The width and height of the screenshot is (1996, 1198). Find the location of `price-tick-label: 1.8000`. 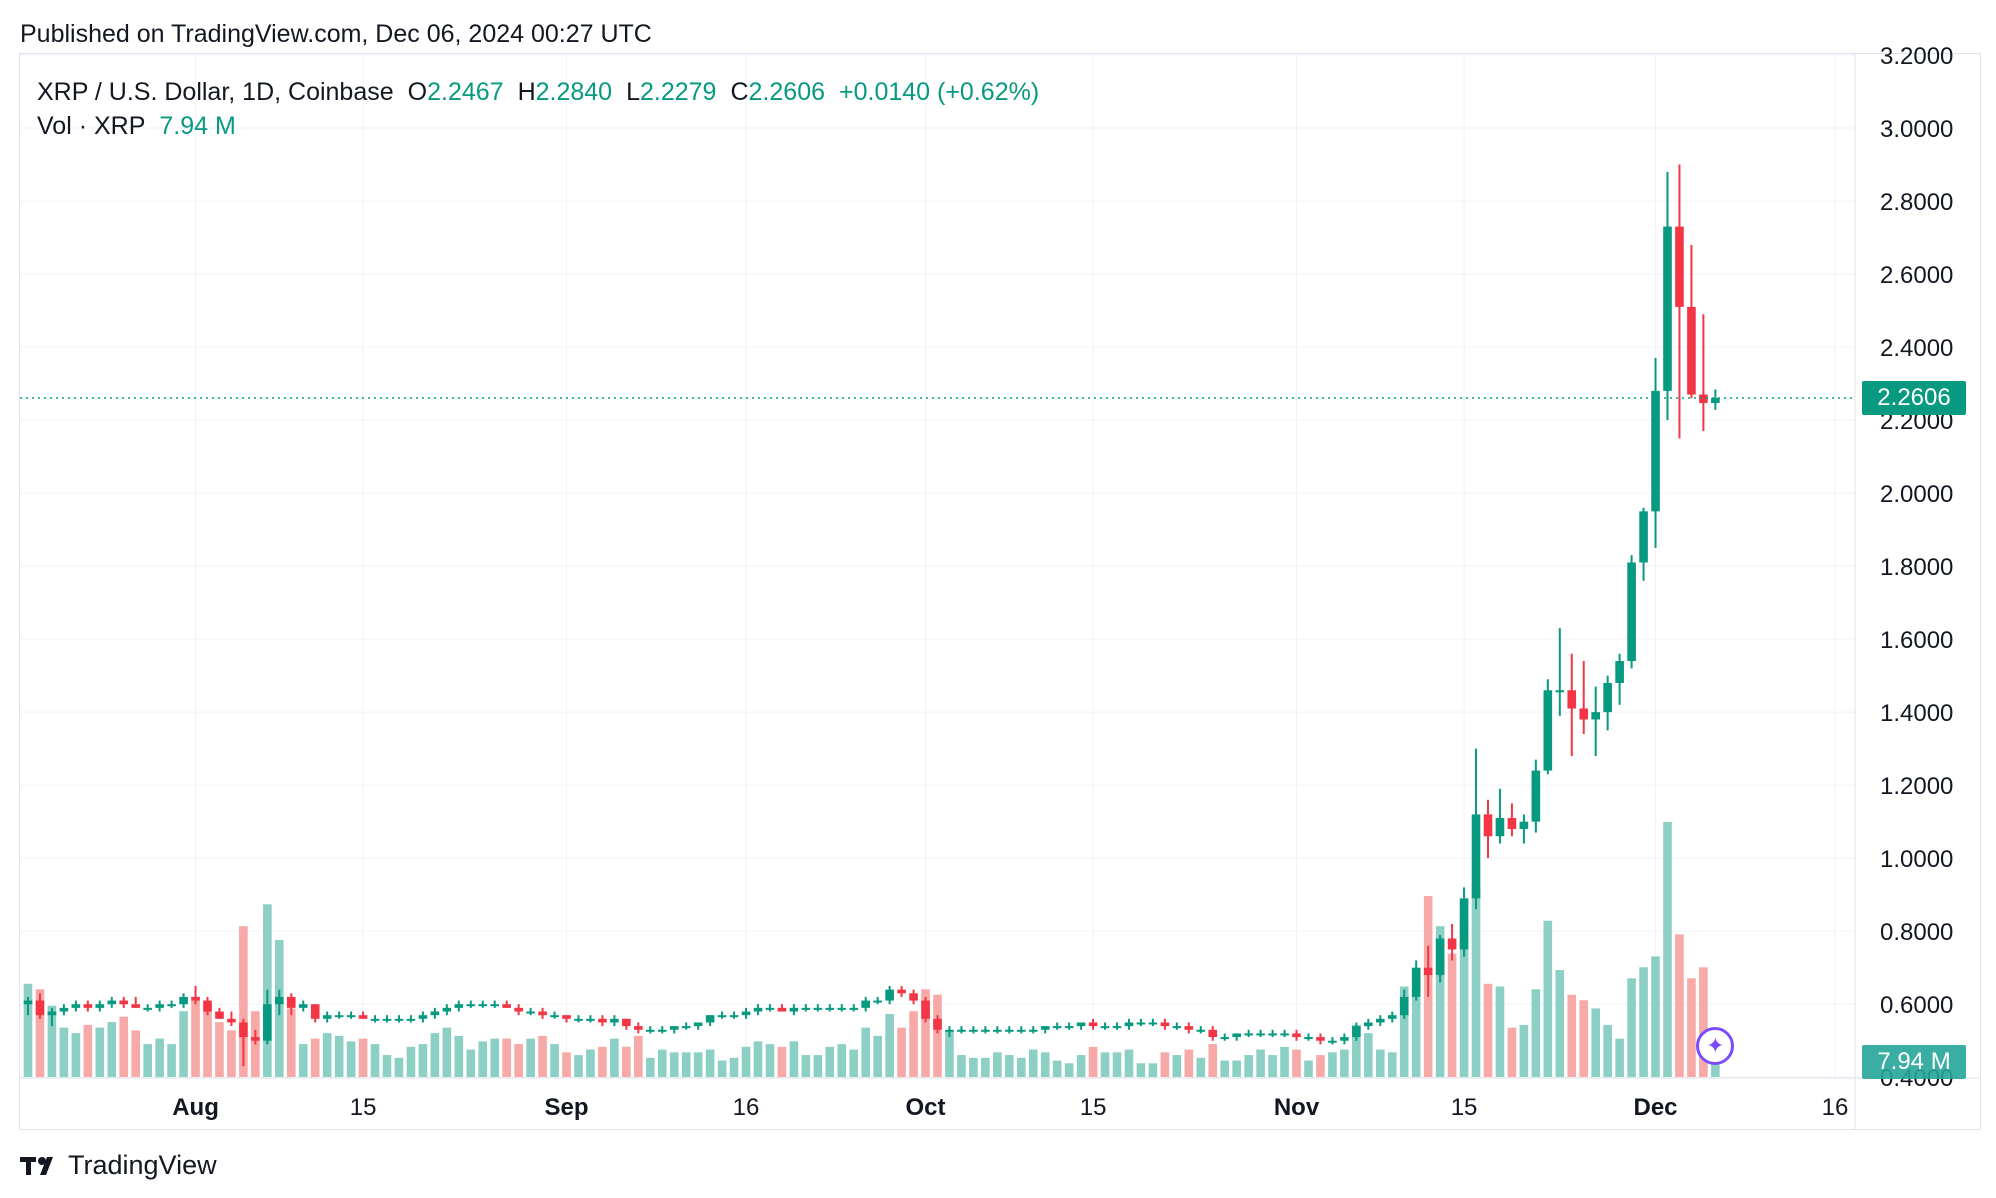

price-tick-label: 1.8000 is located at coordinates (1916, 567).